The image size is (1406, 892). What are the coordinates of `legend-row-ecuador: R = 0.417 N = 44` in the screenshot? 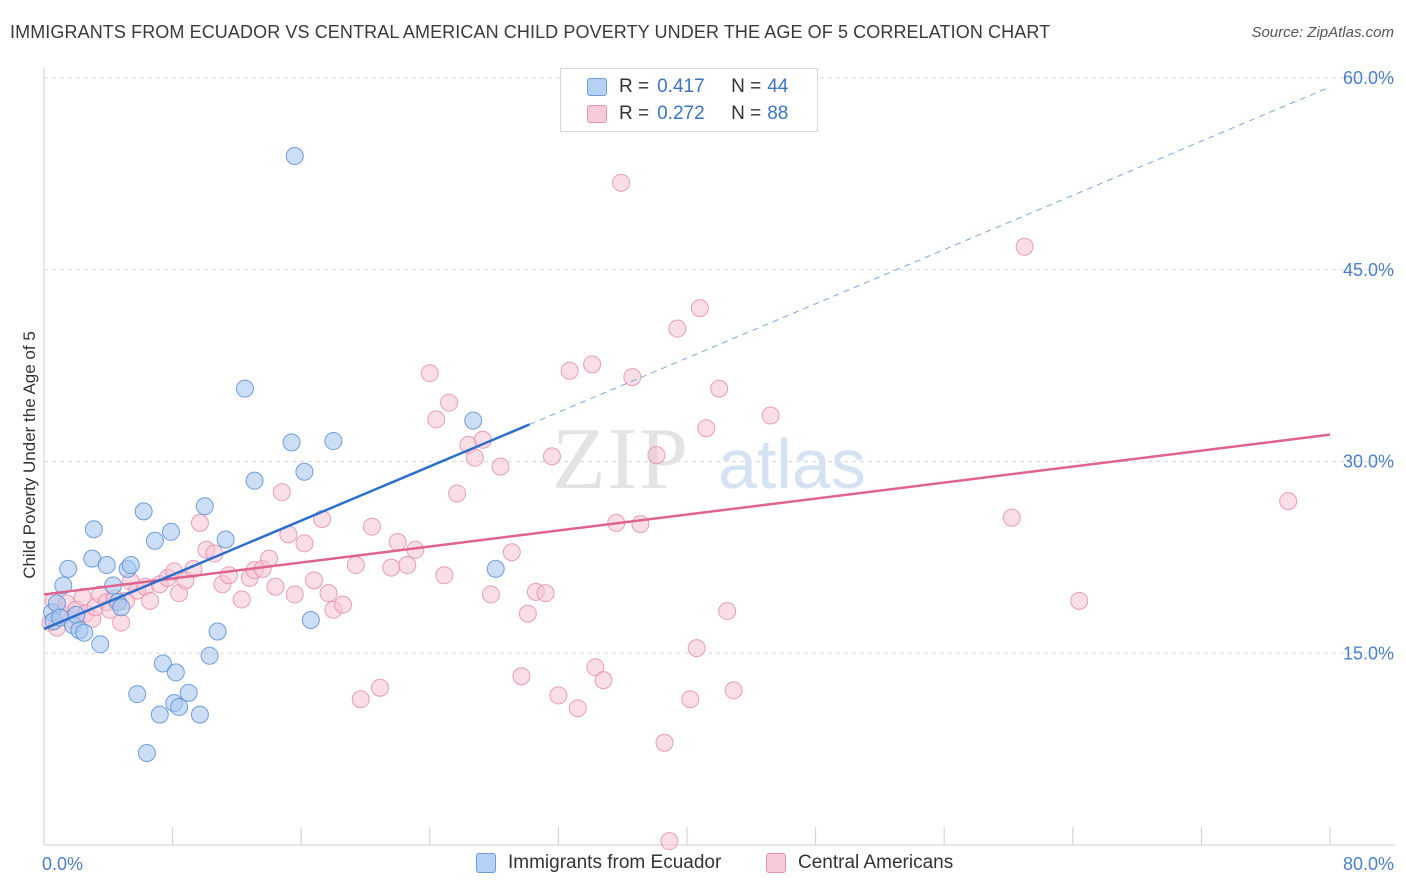 It's located at (687, 87).